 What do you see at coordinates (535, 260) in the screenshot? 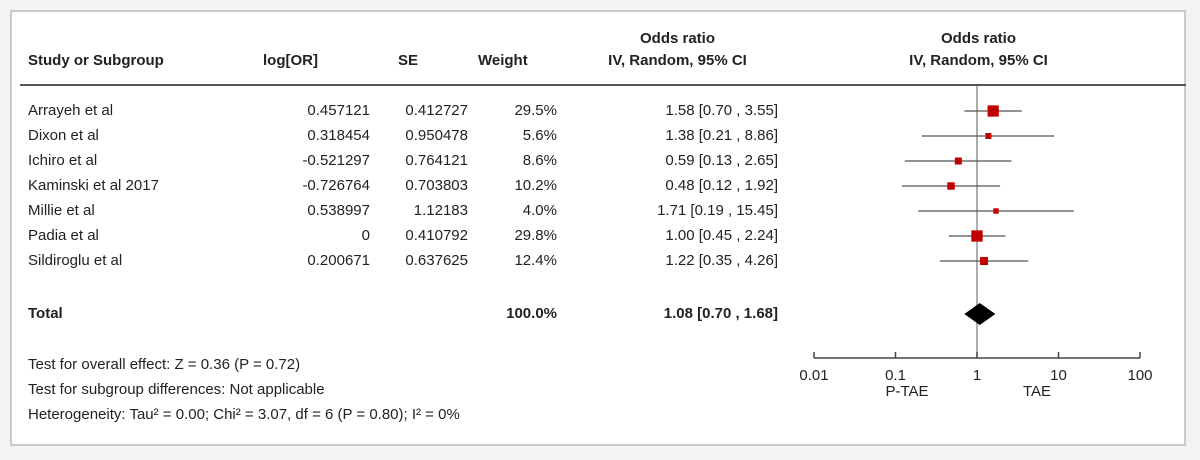
I see `study-weight: 12.4%` at bounding box center [535, 260].